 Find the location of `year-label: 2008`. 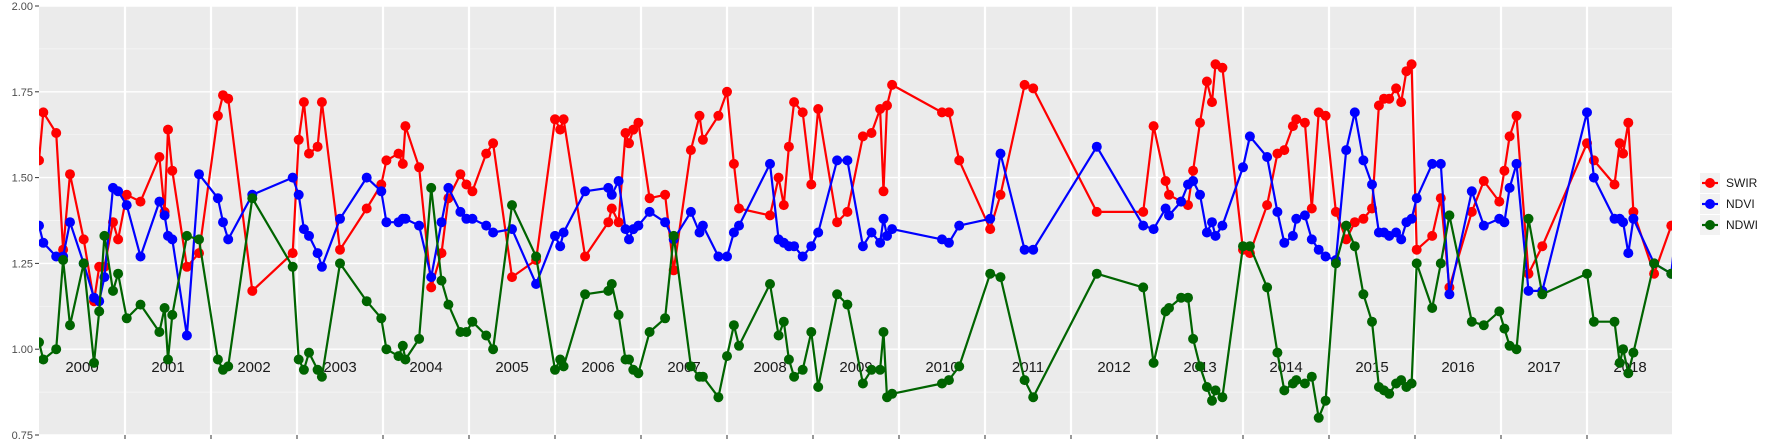

year-label: 2008 is located at coordinates (769, 367).